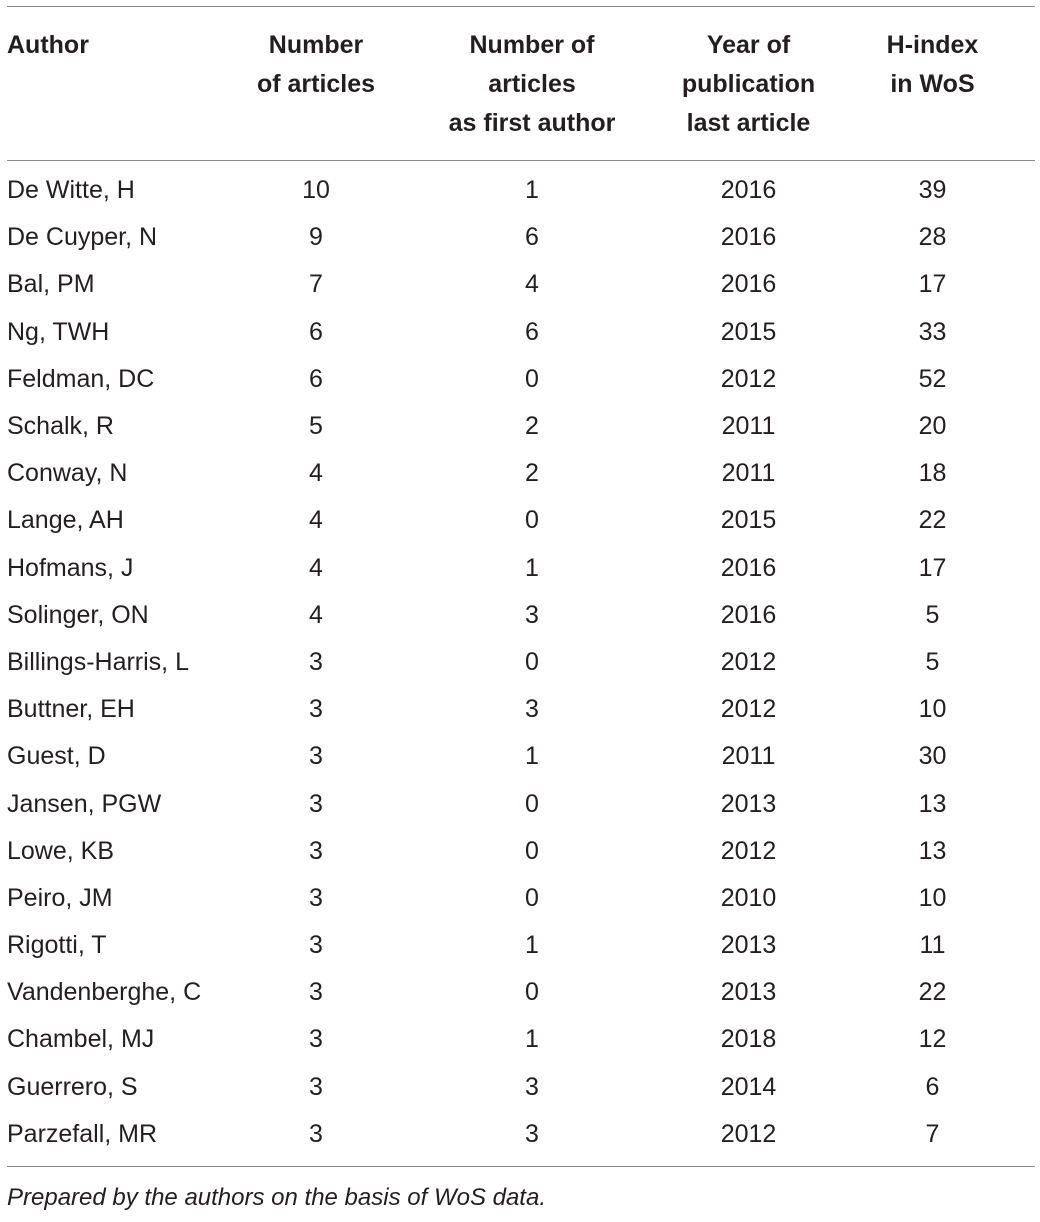  What do you see at coordinates (60, 426) in the screenshot?
I see `author-cell: Schalk, R` at bounding box center [60, 426].